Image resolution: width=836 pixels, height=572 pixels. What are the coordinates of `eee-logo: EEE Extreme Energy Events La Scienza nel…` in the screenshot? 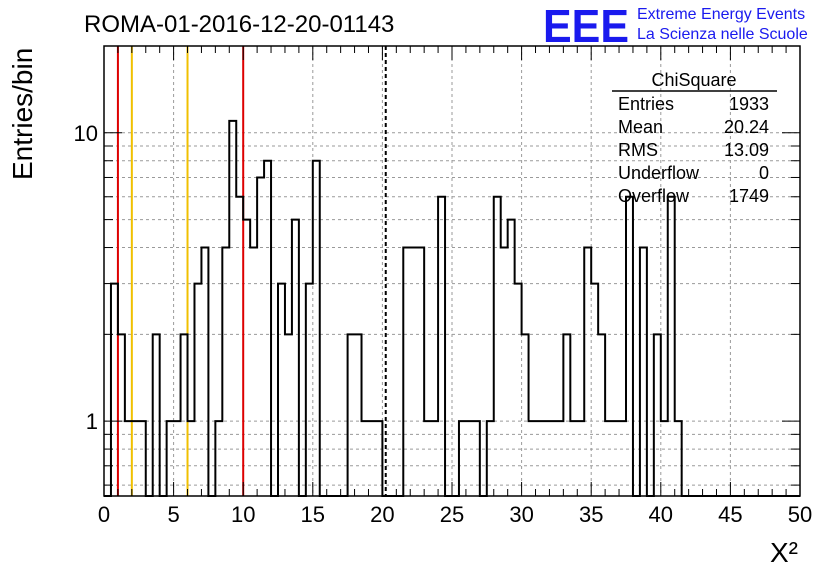 It's located at (675, 26).